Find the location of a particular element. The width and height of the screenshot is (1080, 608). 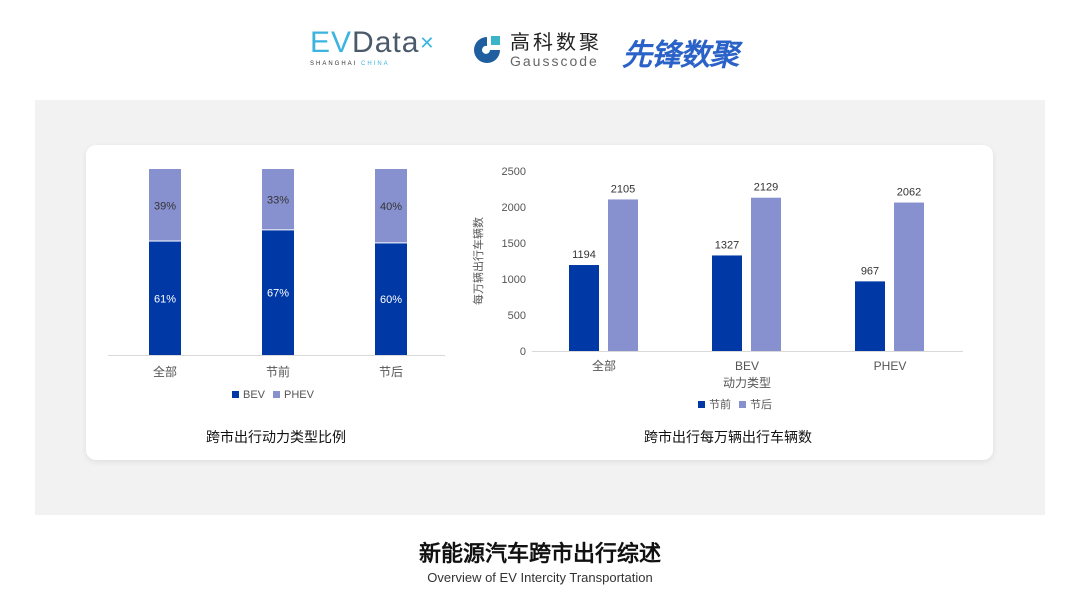

page-title: 新能源汽车跨市出行综述 is located at coordinates (539, 553).